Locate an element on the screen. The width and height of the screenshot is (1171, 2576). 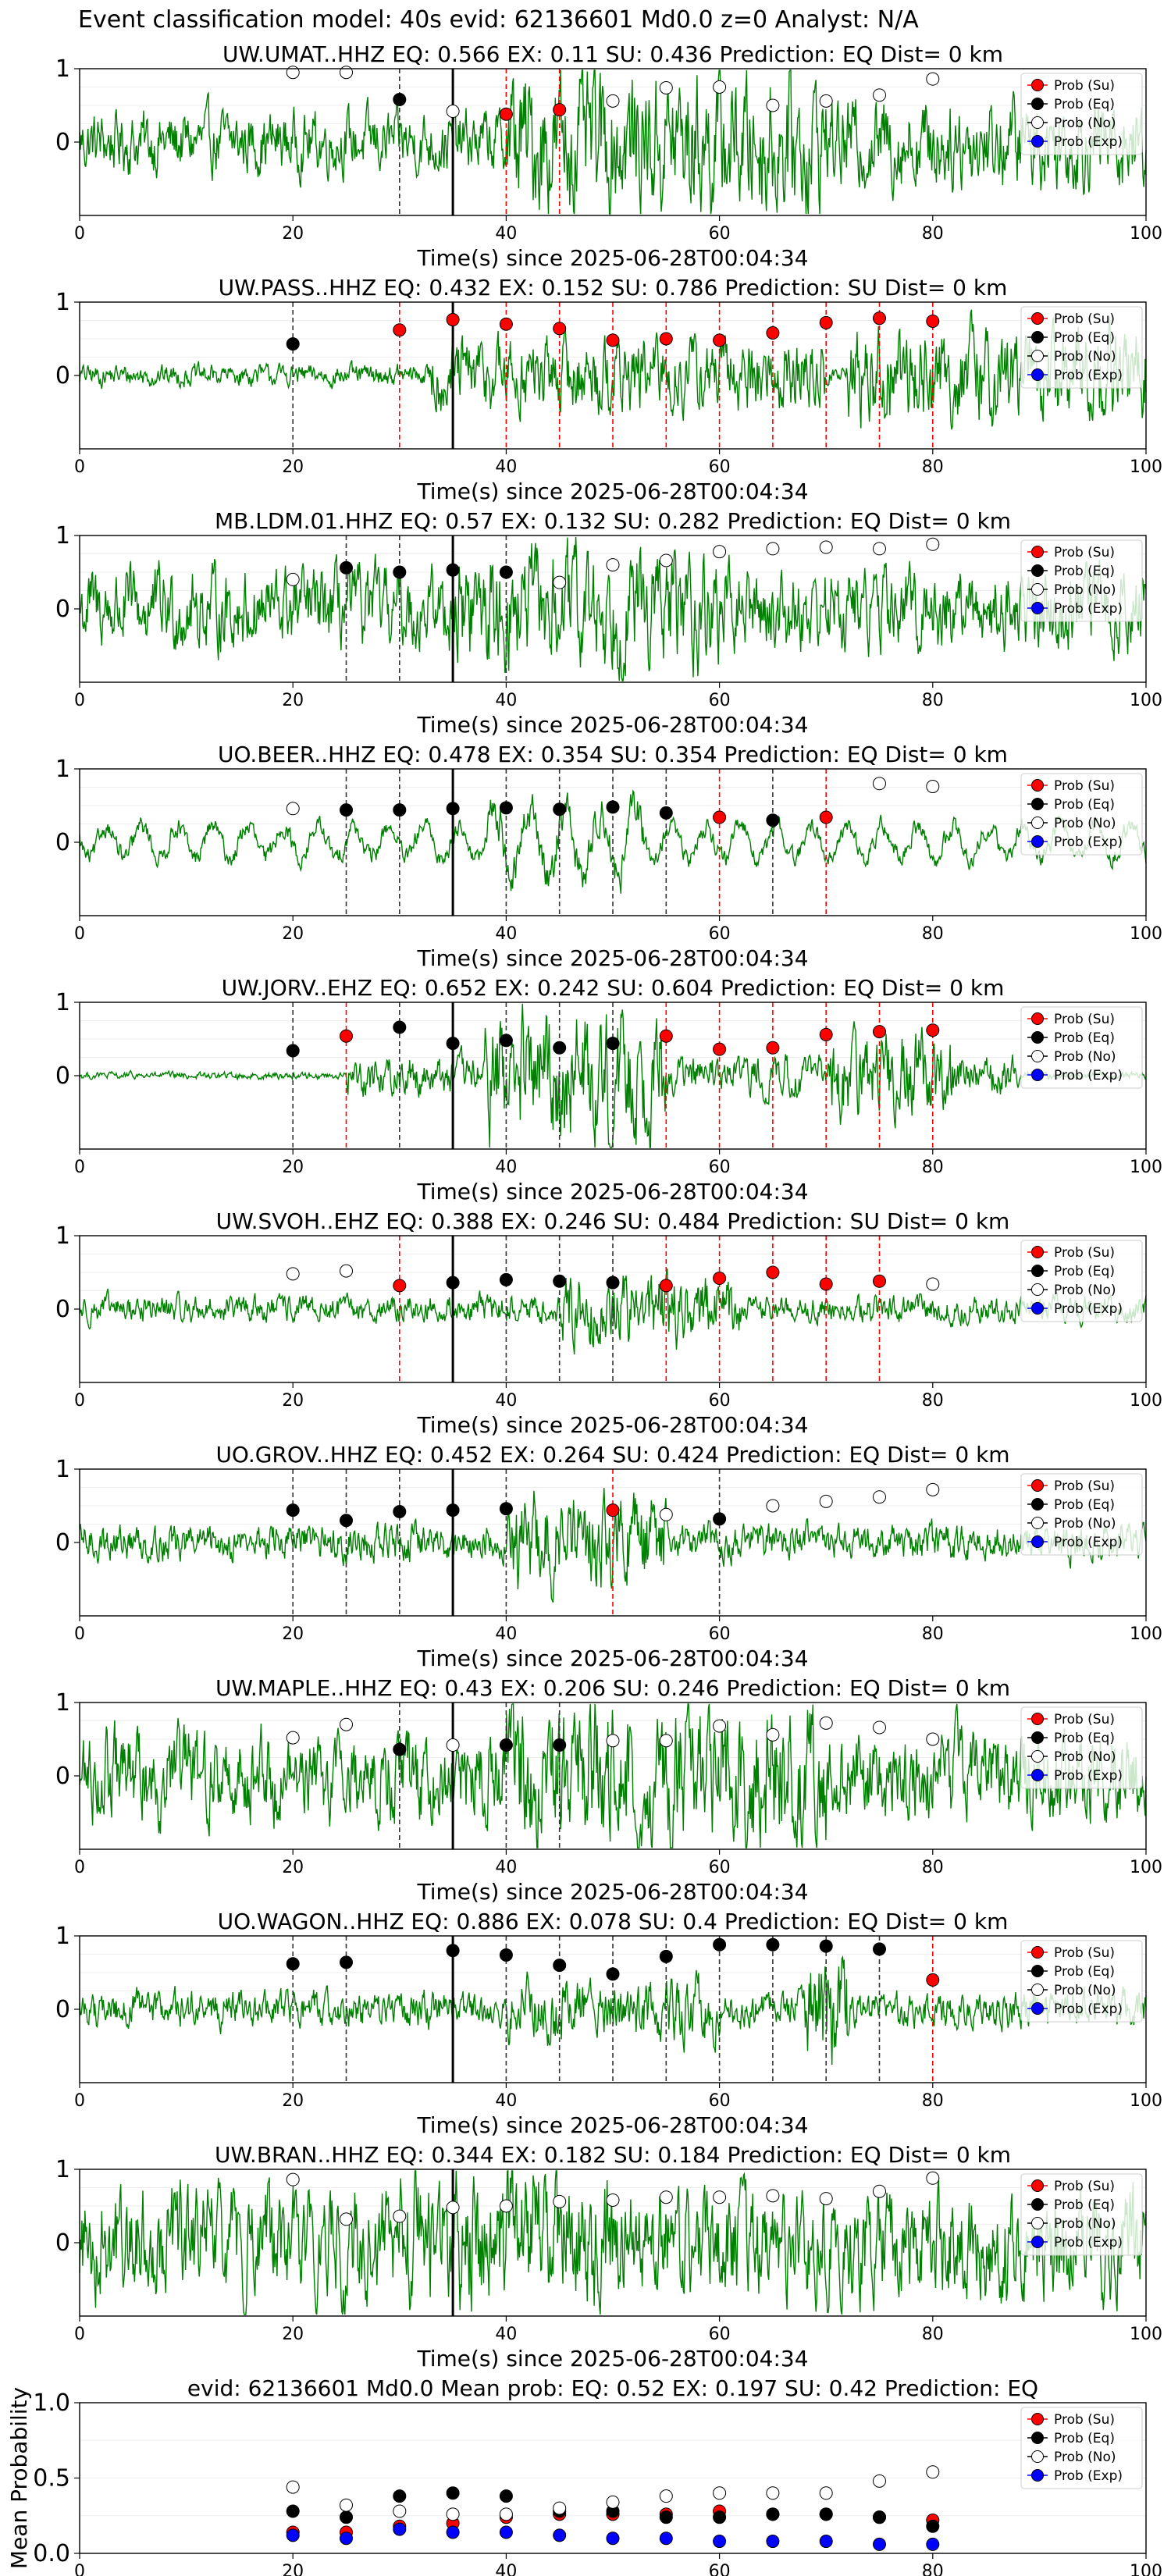
y-tick-label: 0.0 is located at coordinates (51, 2553).